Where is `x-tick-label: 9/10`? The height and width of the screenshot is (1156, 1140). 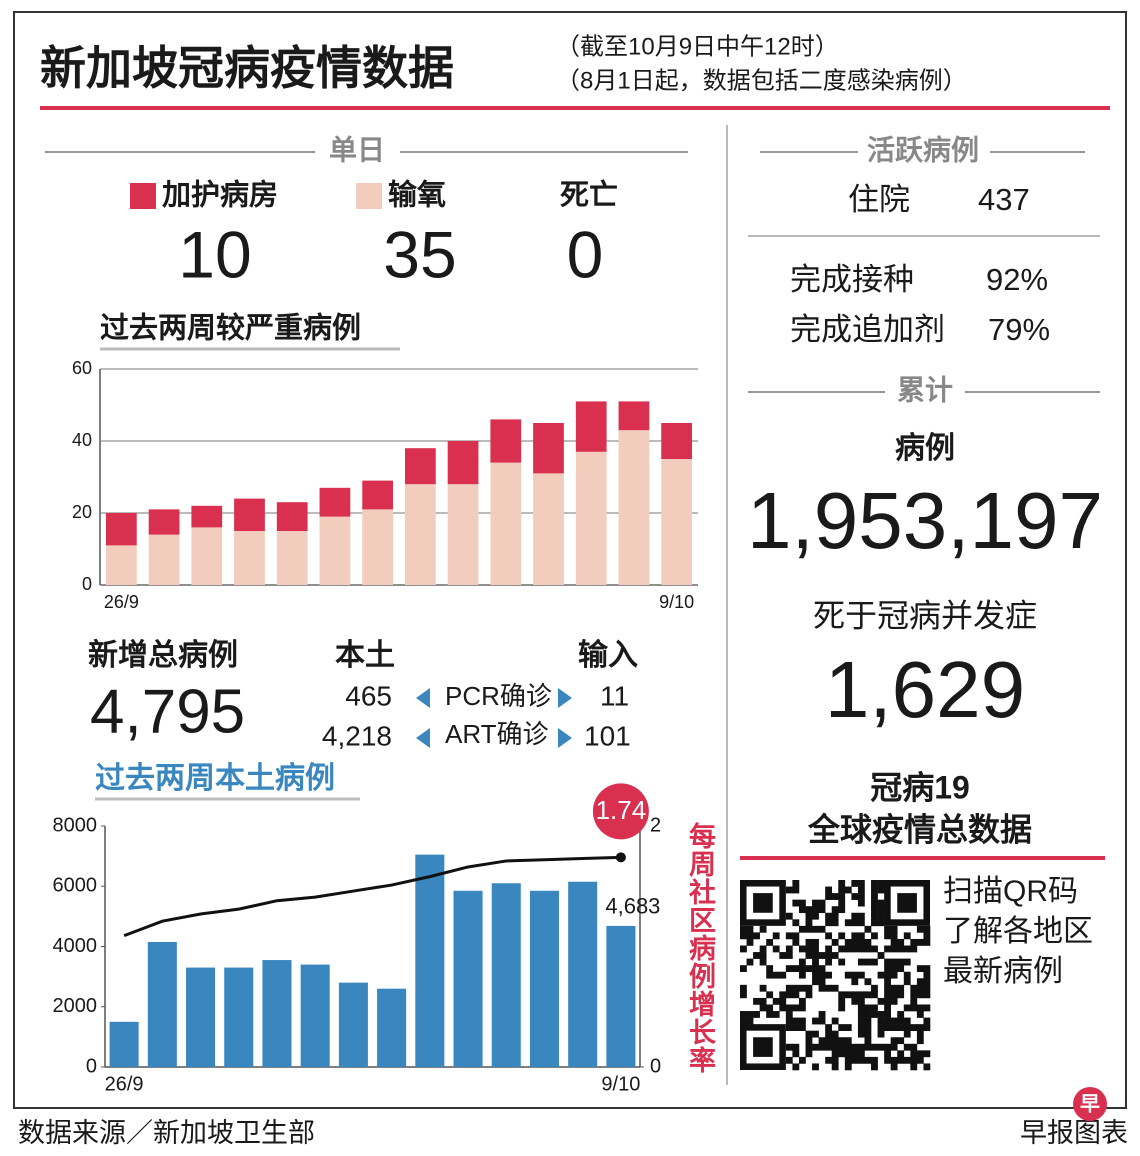
x-tick-label: 9/10 is located at coordinates (676, 602).